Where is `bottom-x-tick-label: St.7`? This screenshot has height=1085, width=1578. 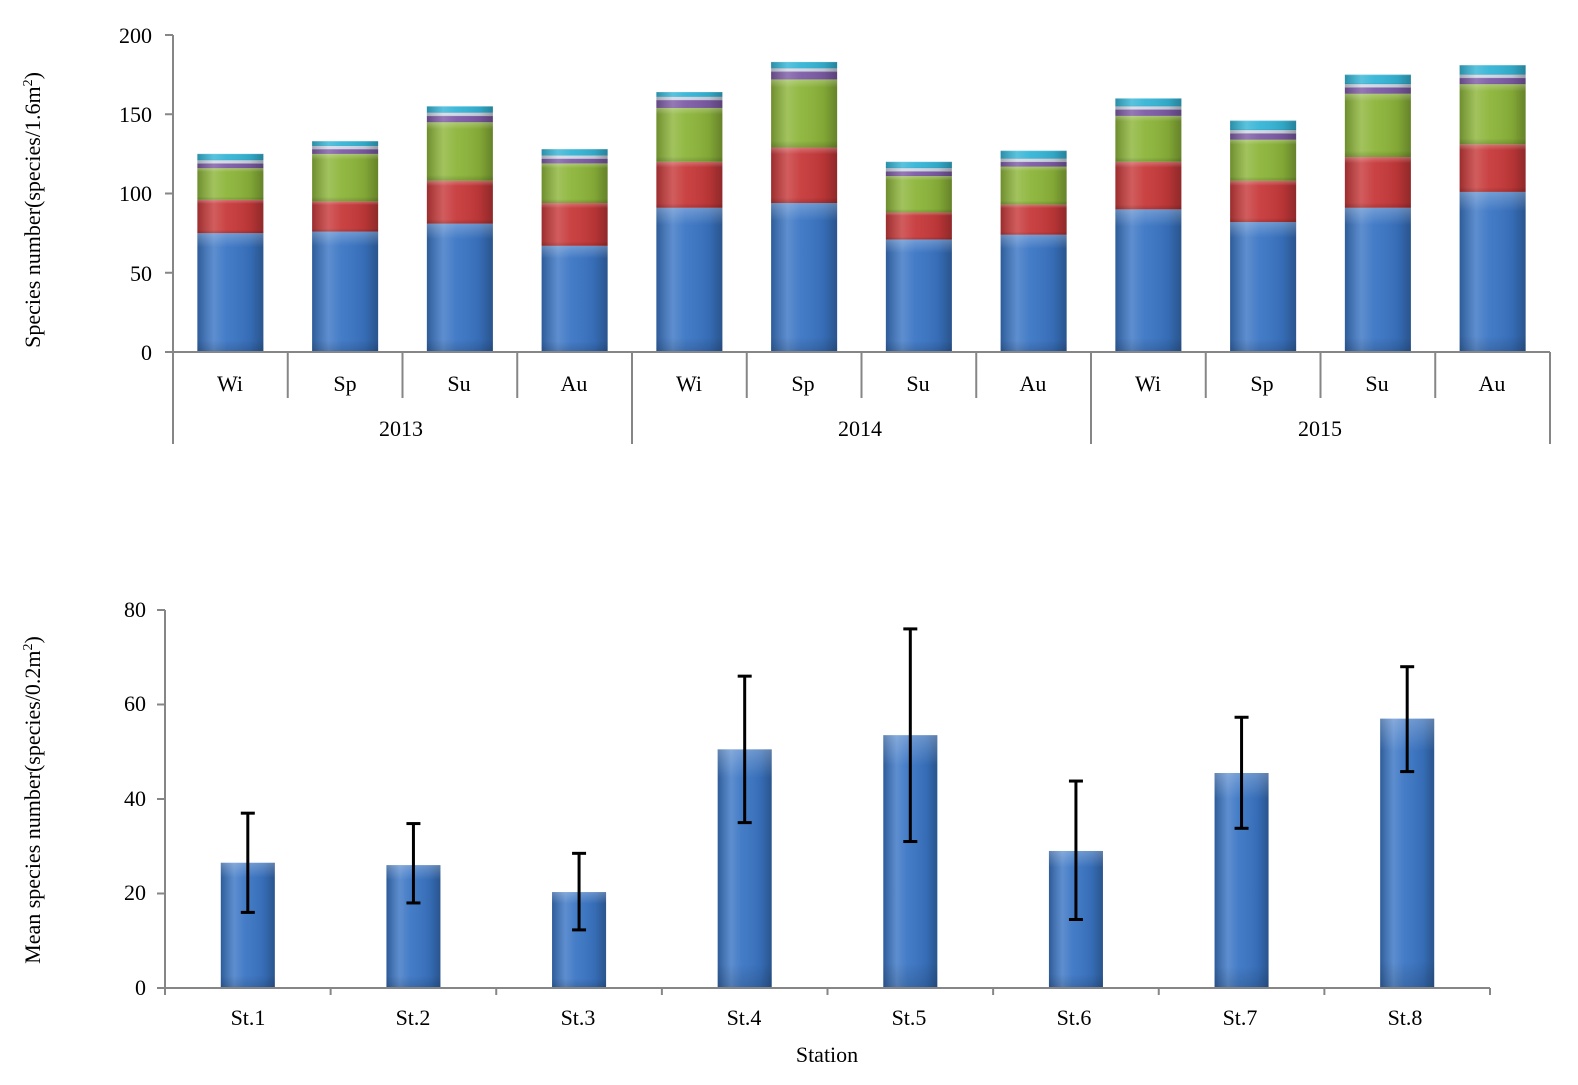 bottom-x-tick-label: St.7 is located at coordinates (1240, 1017).